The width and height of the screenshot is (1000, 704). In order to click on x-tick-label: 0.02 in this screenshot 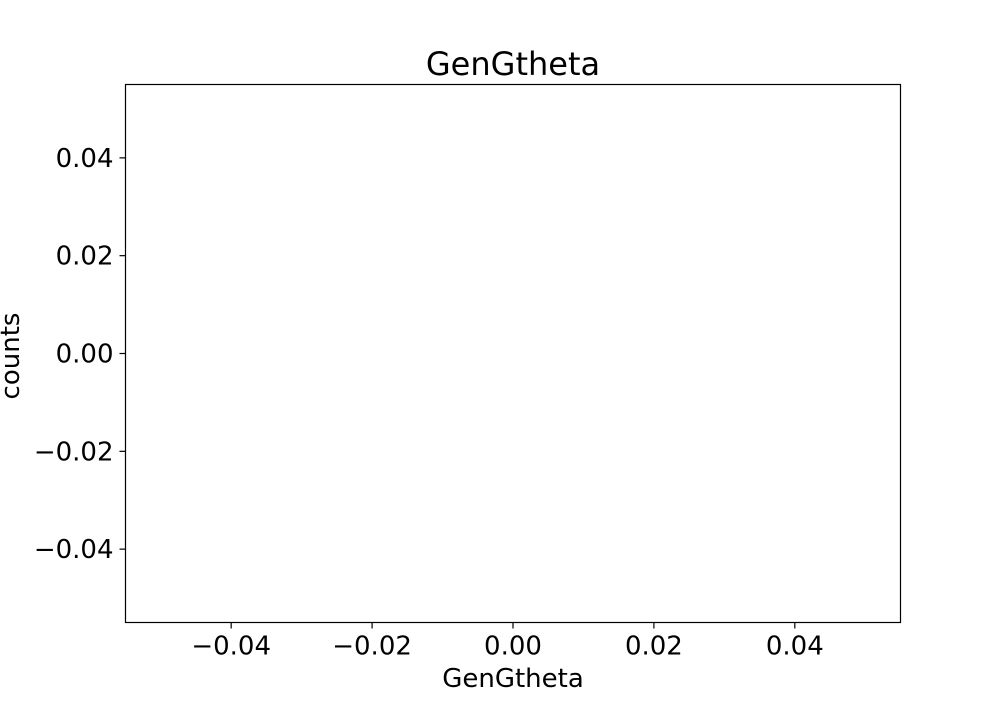, I will do `click(654, 647)`.